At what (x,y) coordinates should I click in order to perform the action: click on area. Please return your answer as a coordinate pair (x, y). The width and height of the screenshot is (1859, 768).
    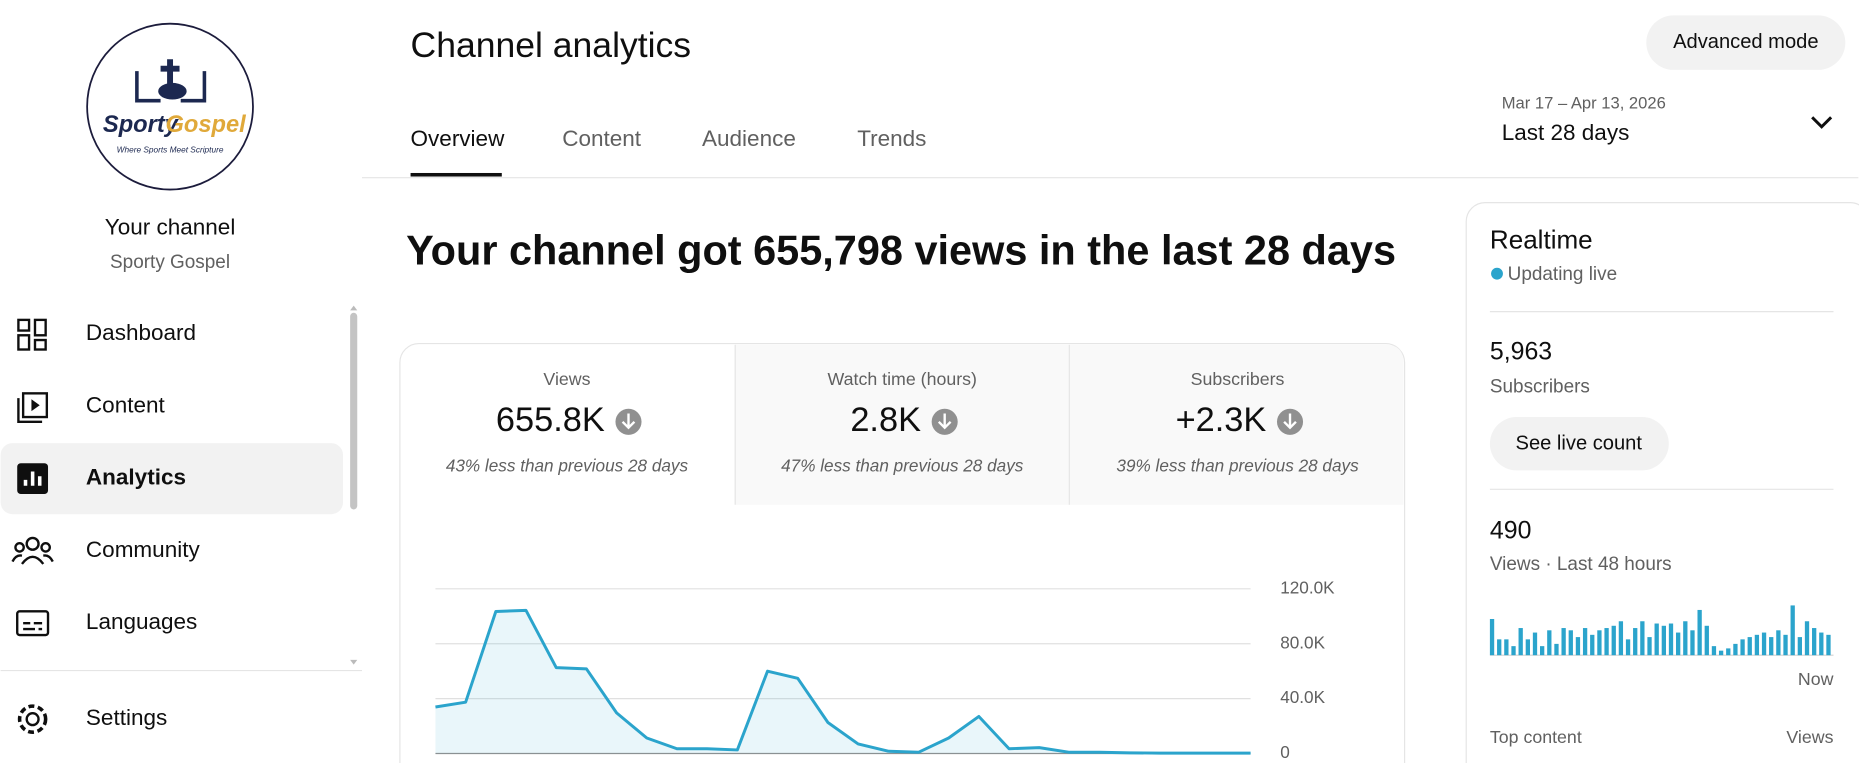
    Looking at the image, I should click on (843, 682).